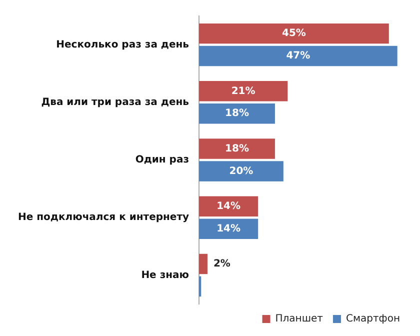 The image size is (420, 336). I want to click on data-label: 45%, so click(294, 34).